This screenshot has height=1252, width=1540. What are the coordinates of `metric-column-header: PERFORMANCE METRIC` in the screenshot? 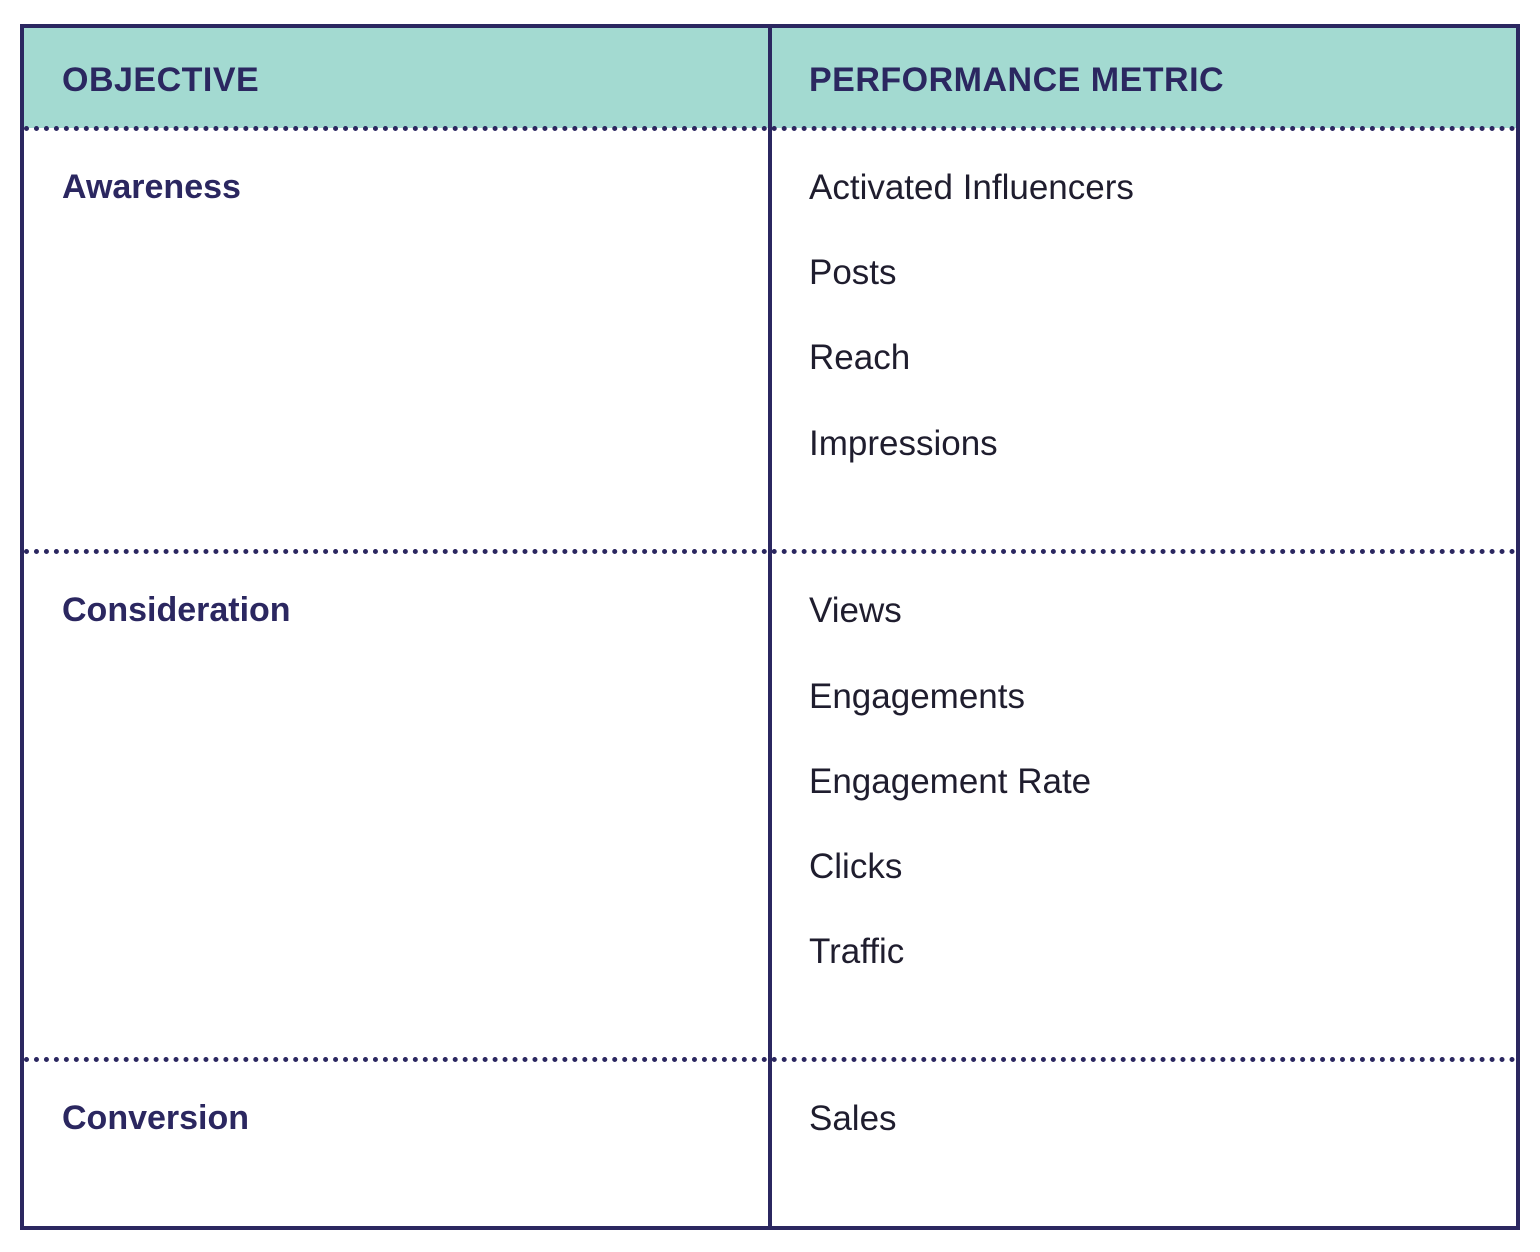 It's located at (1017, 80).